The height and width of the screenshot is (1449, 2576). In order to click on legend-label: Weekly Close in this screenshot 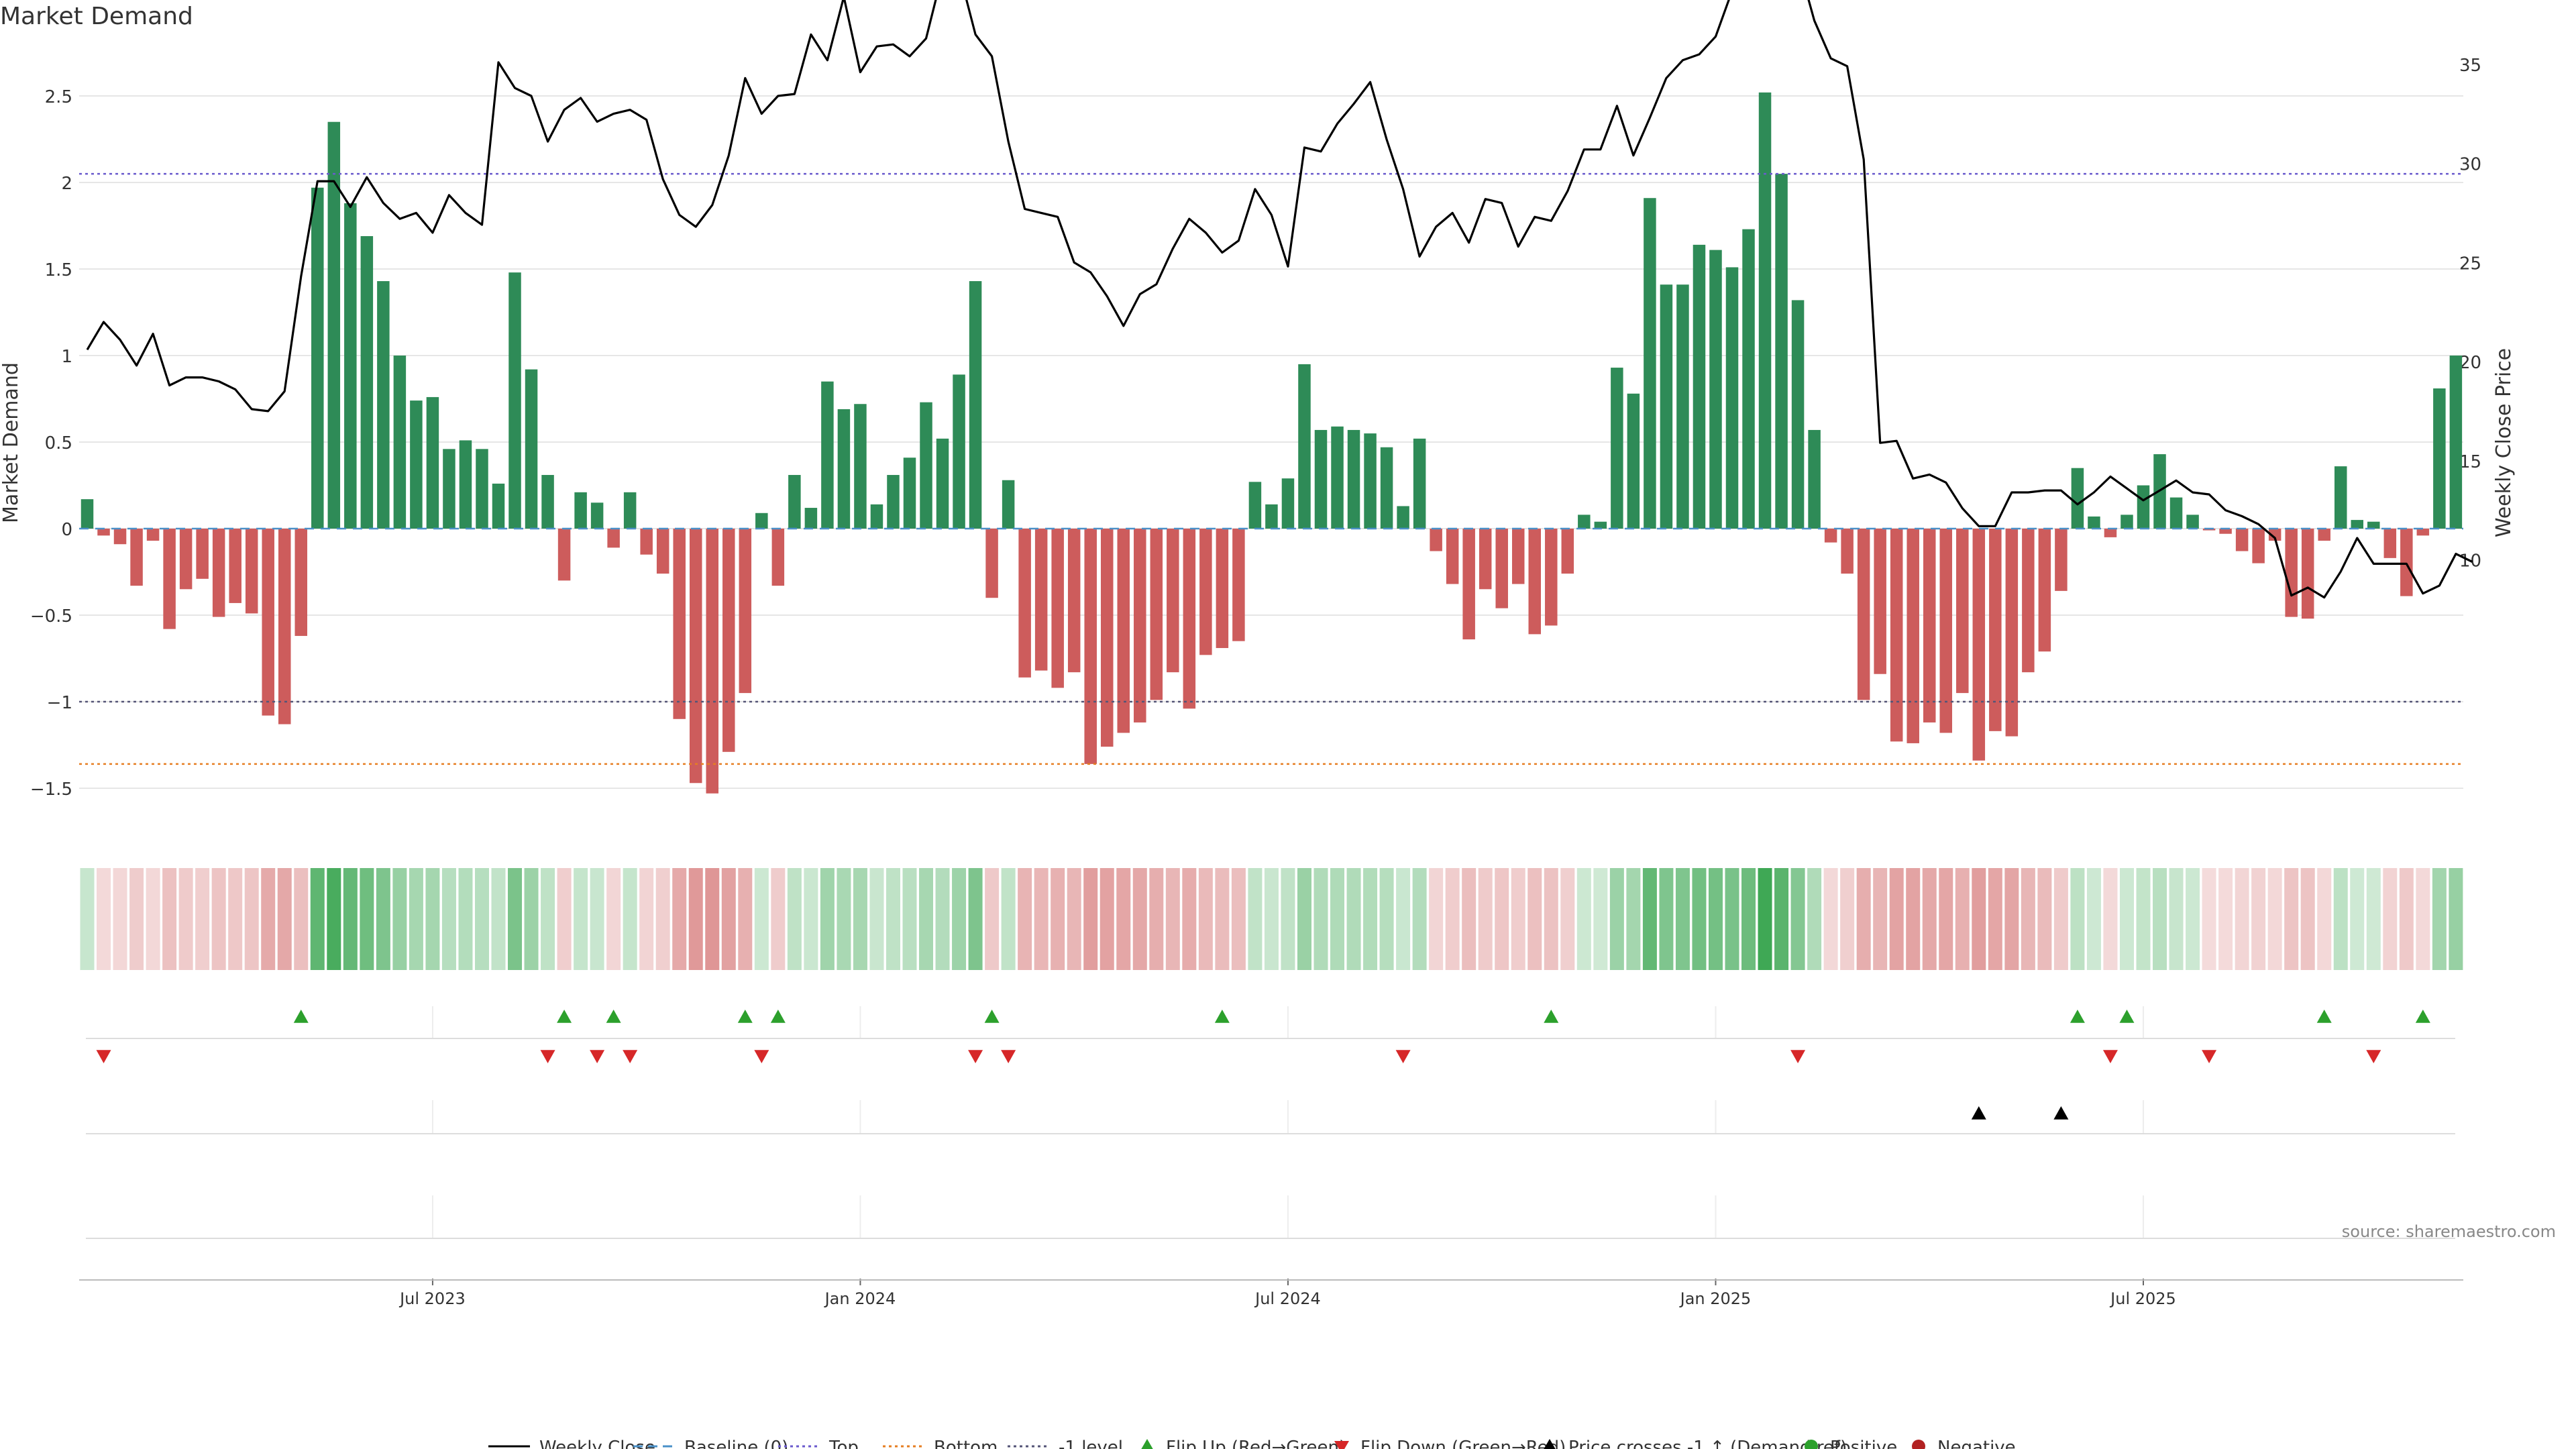, I will do `click(597, 1443)`.